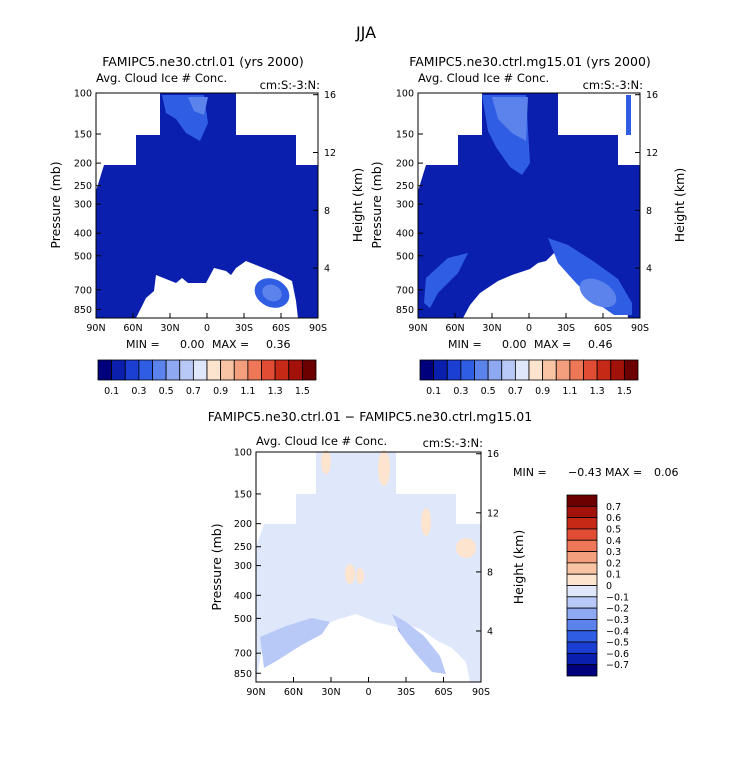  I want to click on northern-negative, so click(295, 643).